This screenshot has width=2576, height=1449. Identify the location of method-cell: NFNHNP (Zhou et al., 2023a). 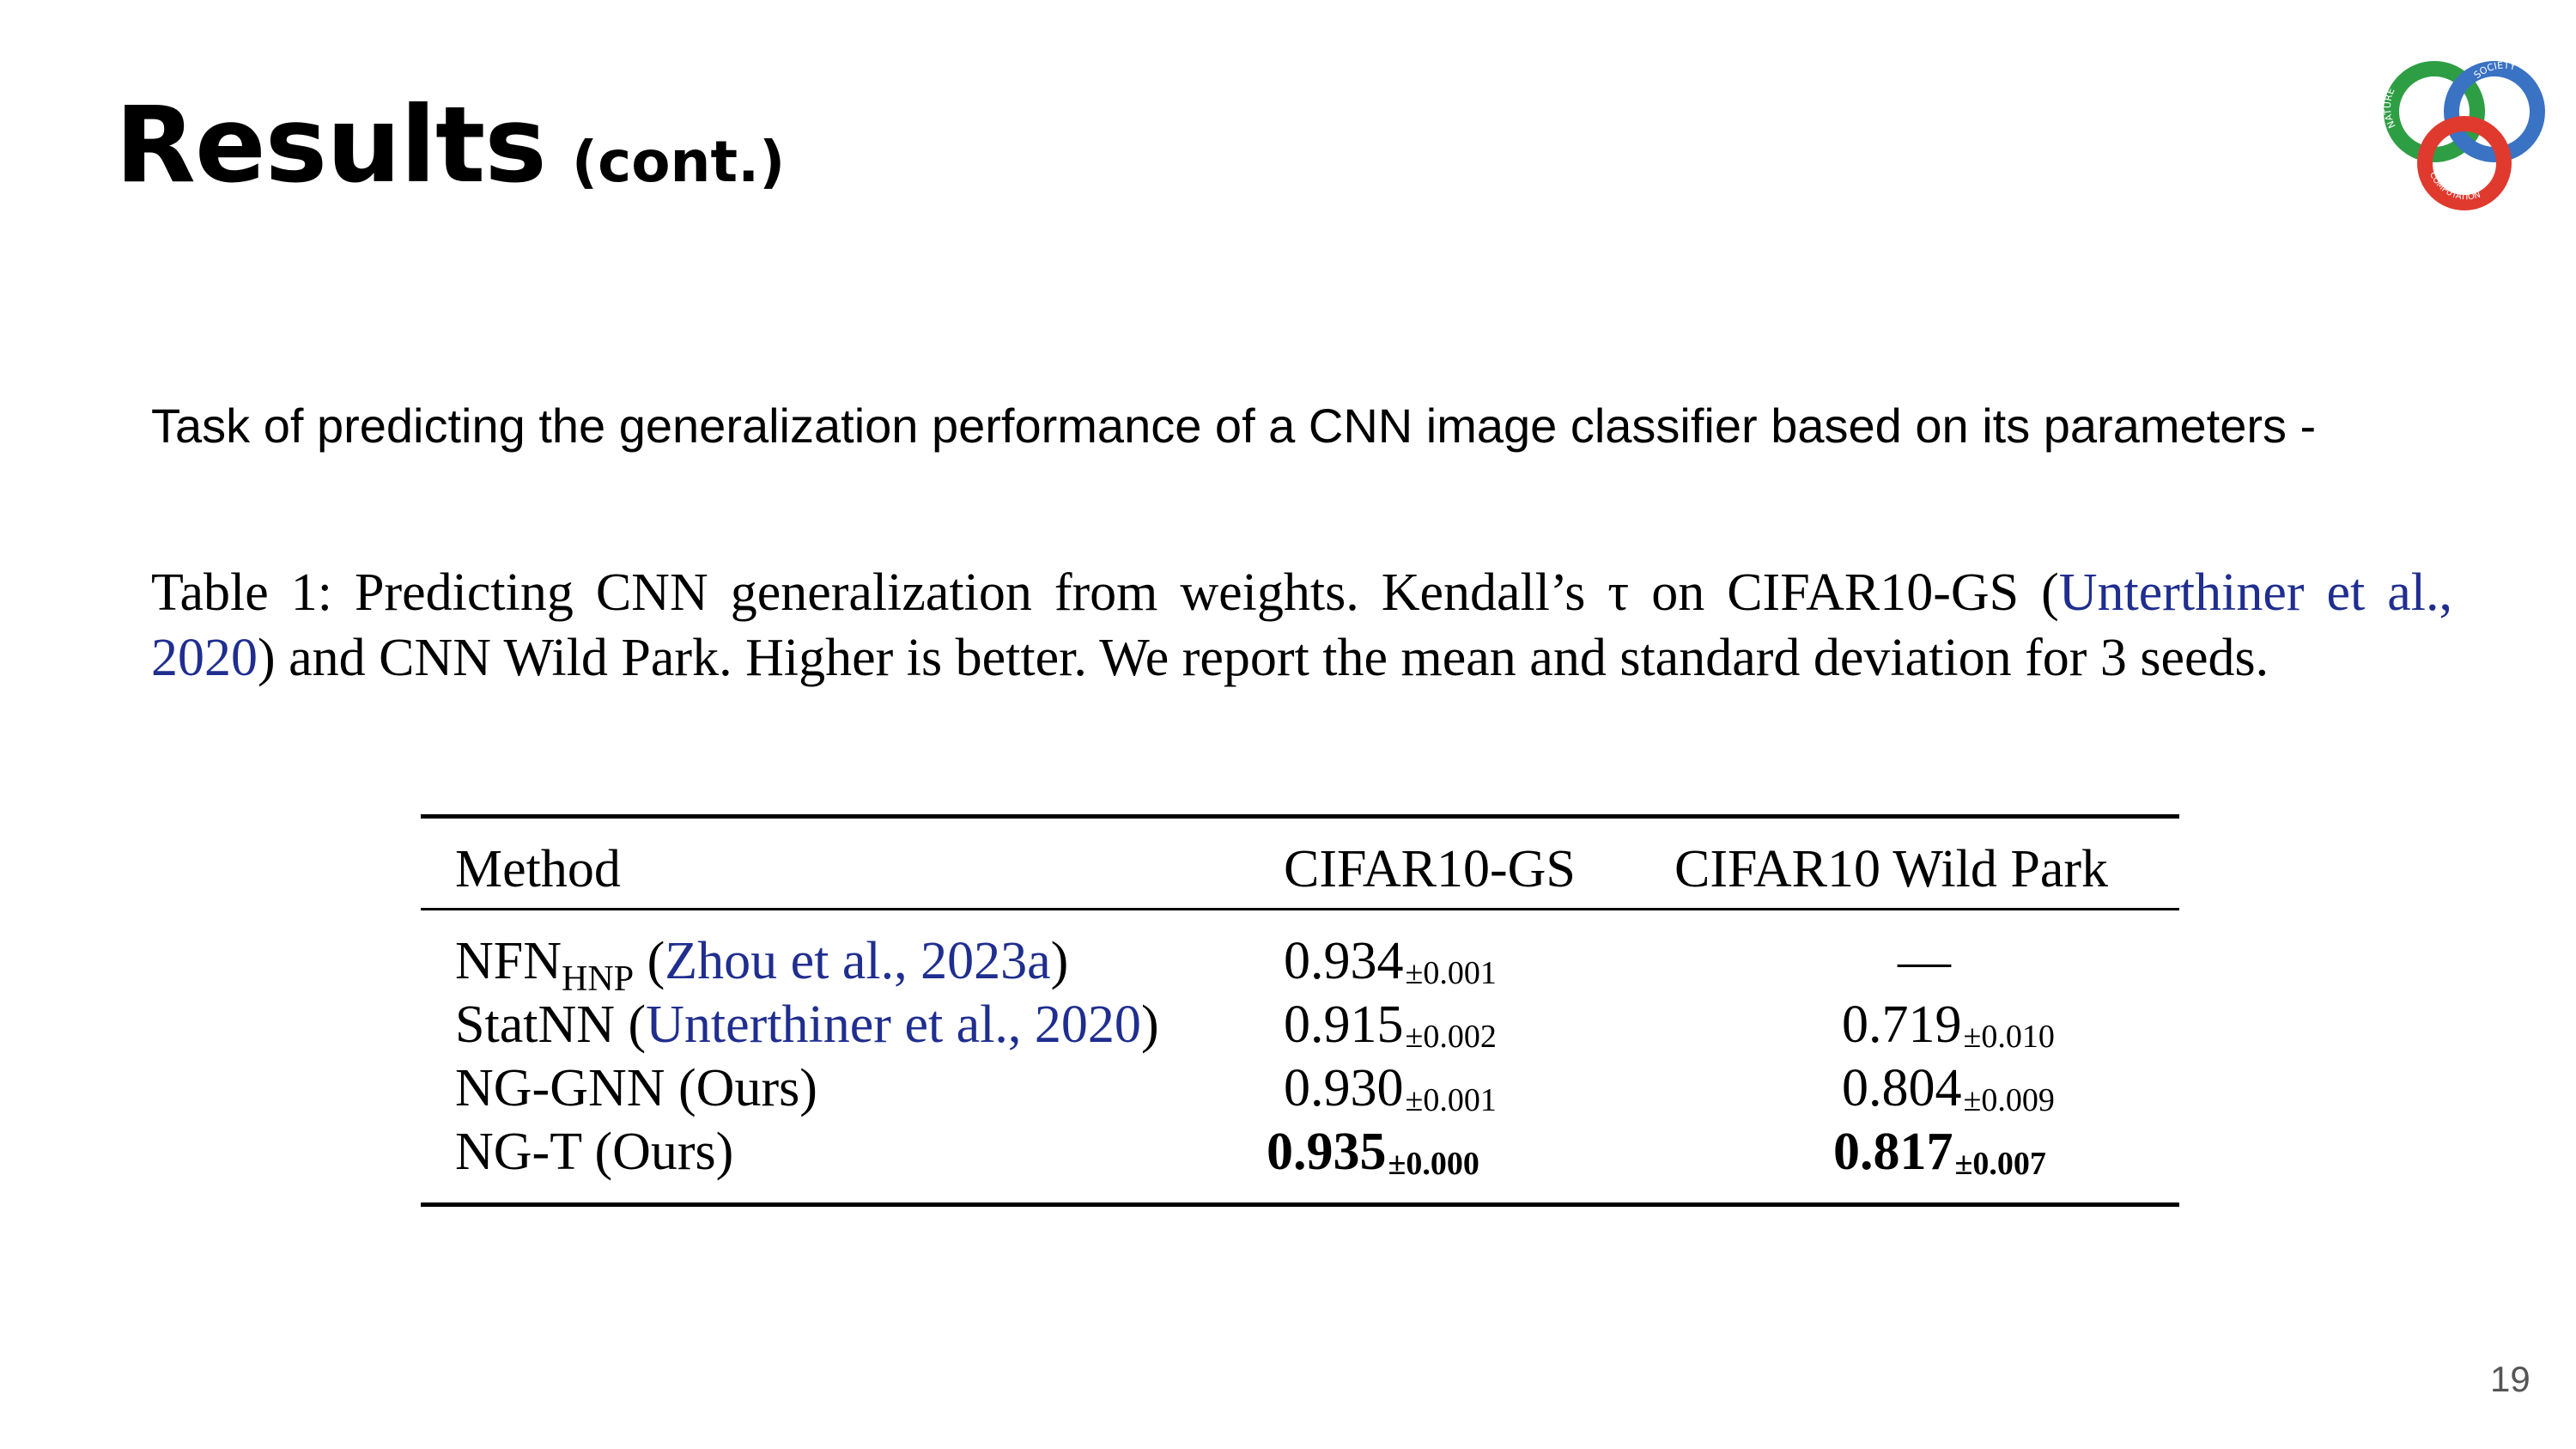
(761, 970).